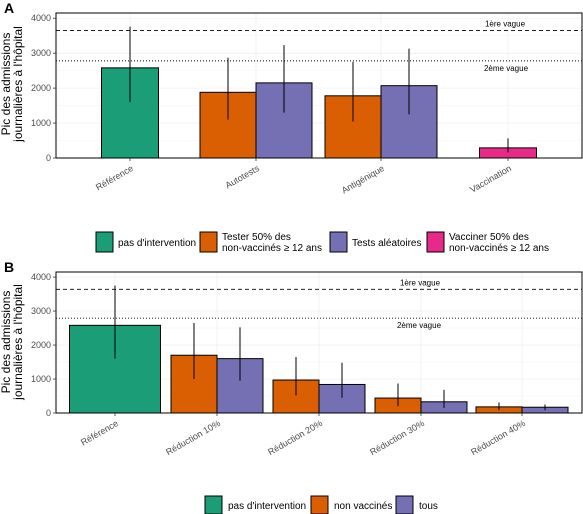 This screenshot has width=583, height=514. Describe the element at coordinates (9, 267) in the screenshot. I see `panel-letter: B` at that location.